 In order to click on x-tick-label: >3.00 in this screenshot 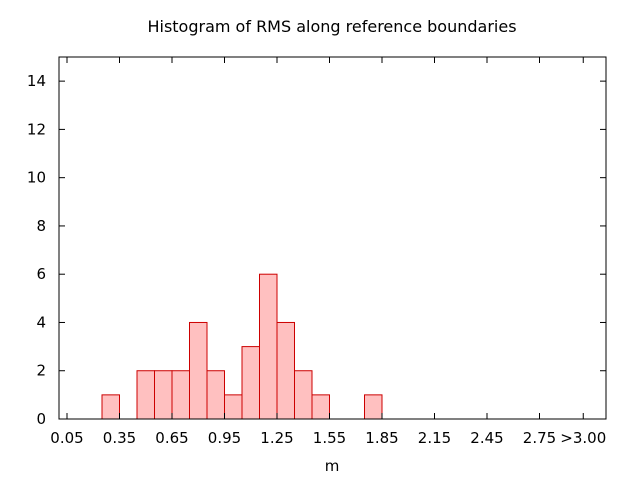, I will do `click(583, 438)`.